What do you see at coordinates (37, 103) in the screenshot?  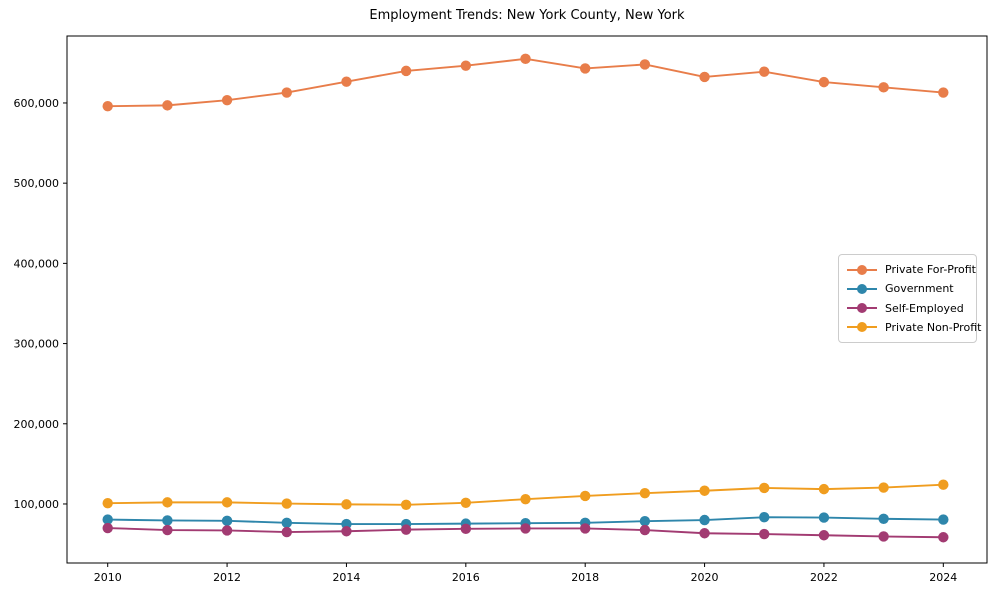 I see `y-tick-label: 600,000` at bounding box center [37, 103].